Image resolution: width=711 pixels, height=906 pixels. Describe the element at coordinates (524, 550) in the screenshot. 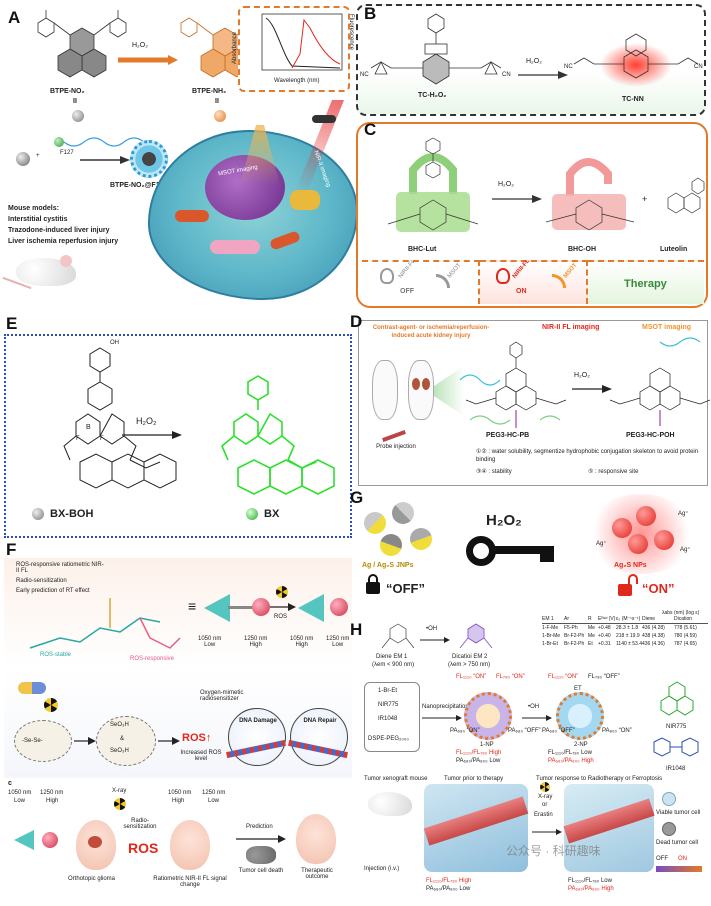

I see `key-icon-shaft` at that location.